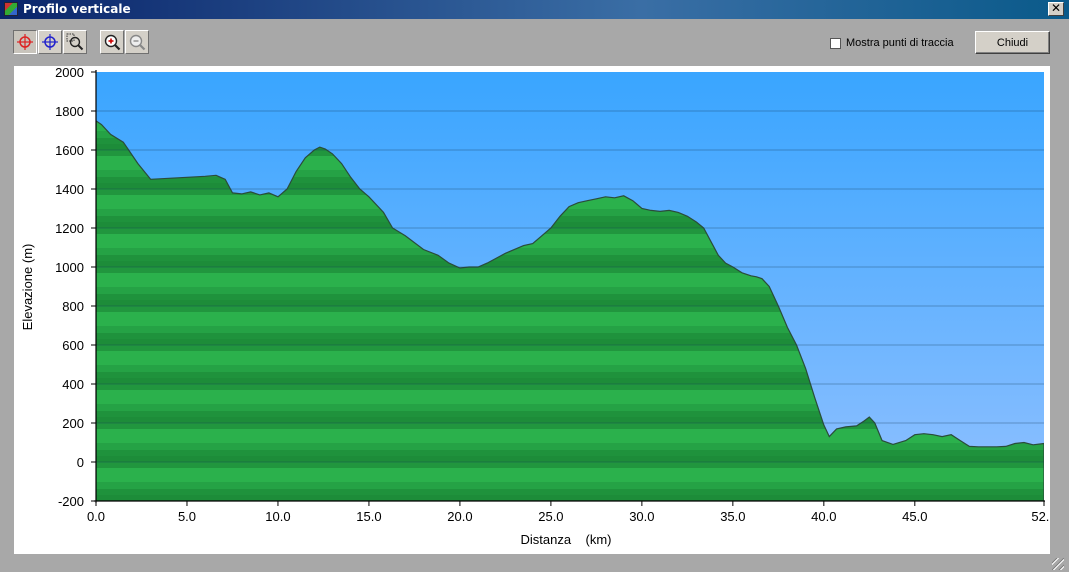 This screenshot has height=572, width=1069. Describe the element at coordinates (823, 516) in the screenshot. I see `x-tick-label: 40.0` at that location.